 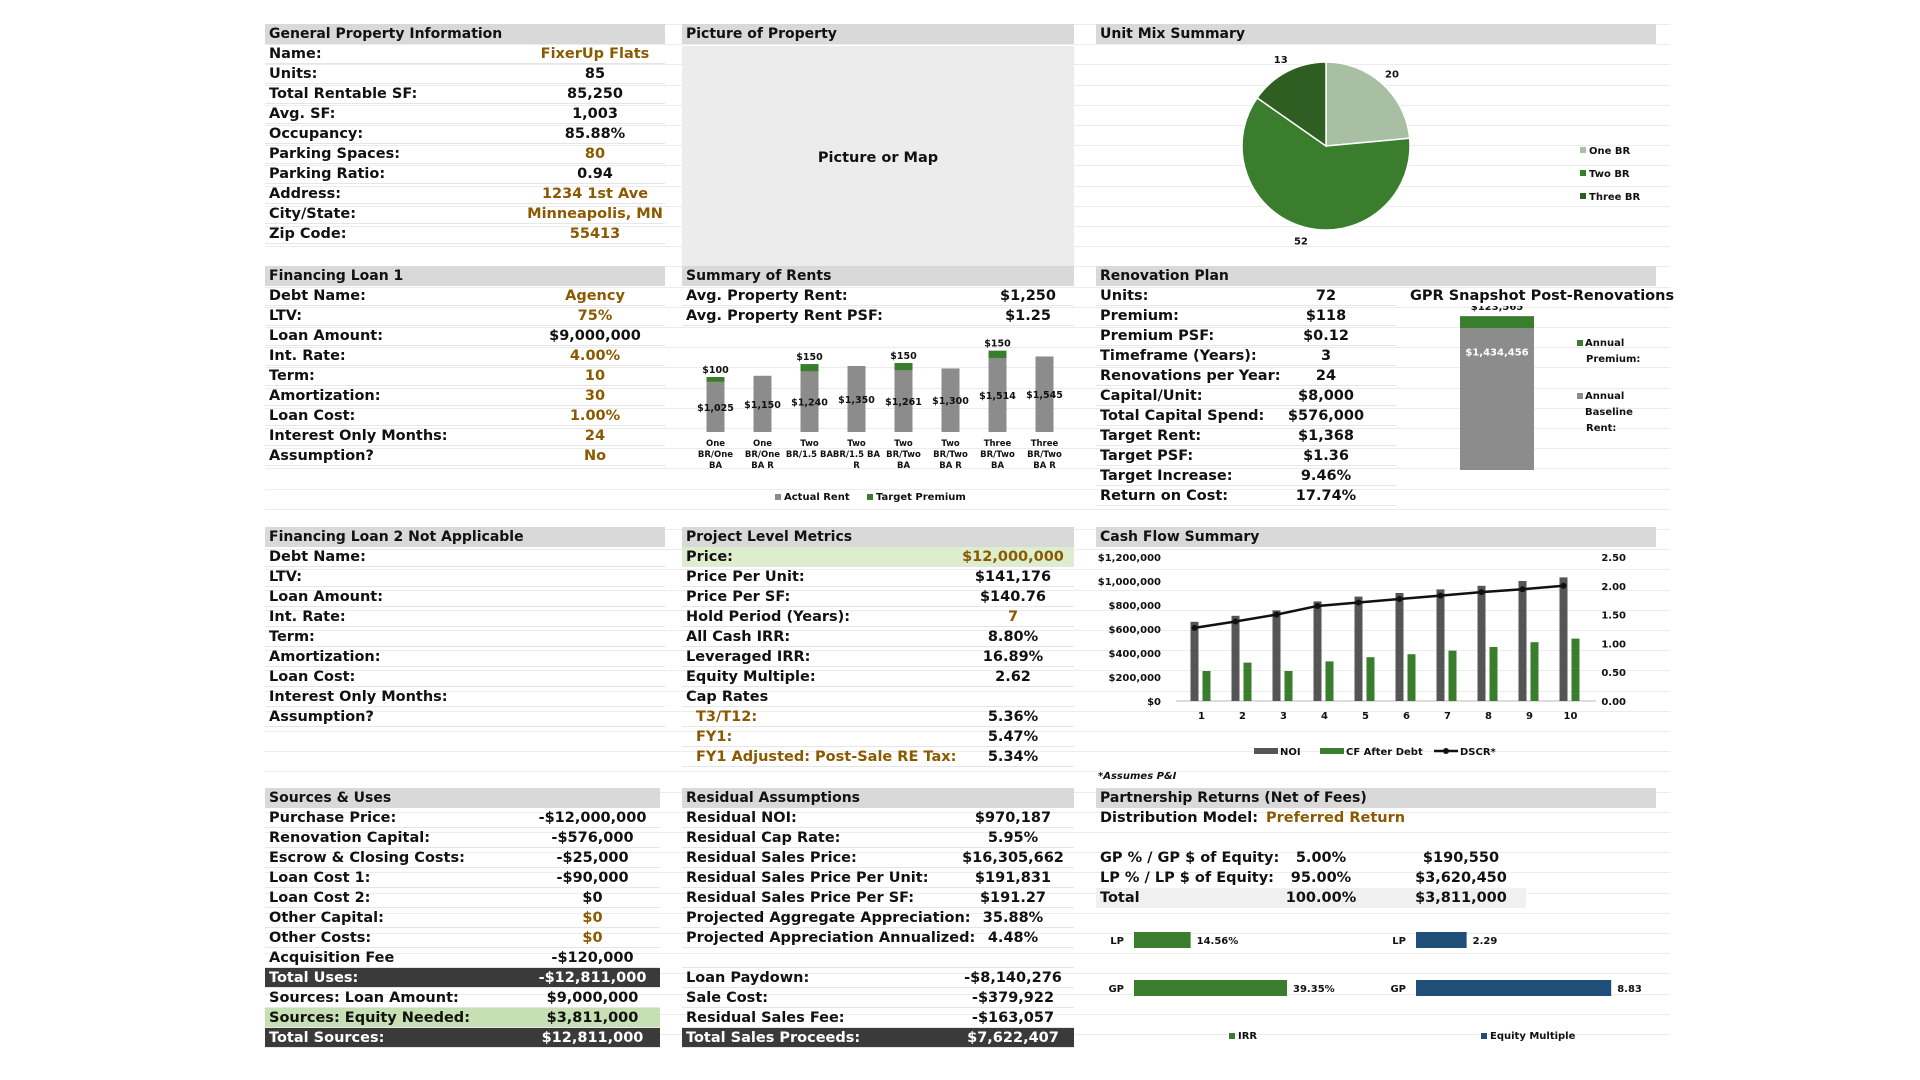 What do you see at coordinates (1178, 356) in the screenshot?
I see `renovation-row-label: Timeframe (Years):` at bounding box center [1178, 356].